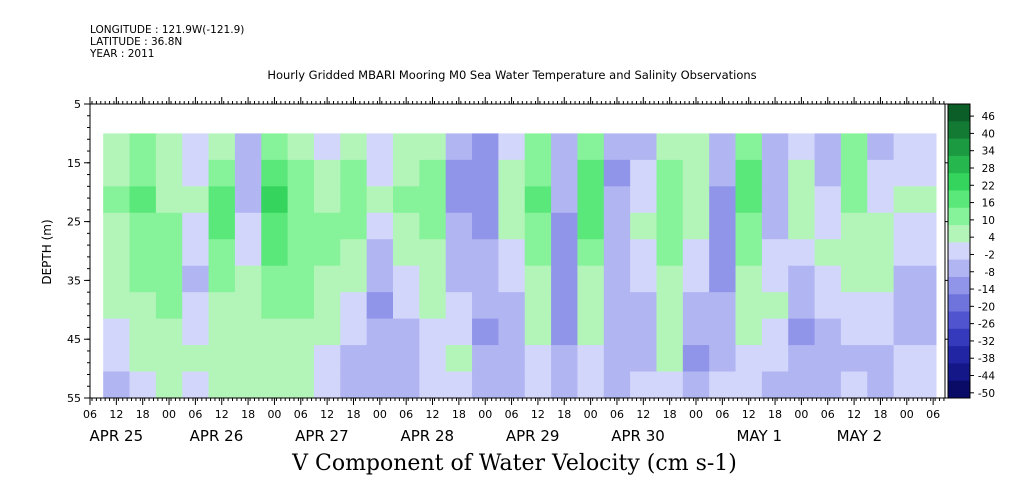 Image resolution: width=1009 pixels, height=504 pixels. I want to click on x-tick-label: 06, so click(512, 414).